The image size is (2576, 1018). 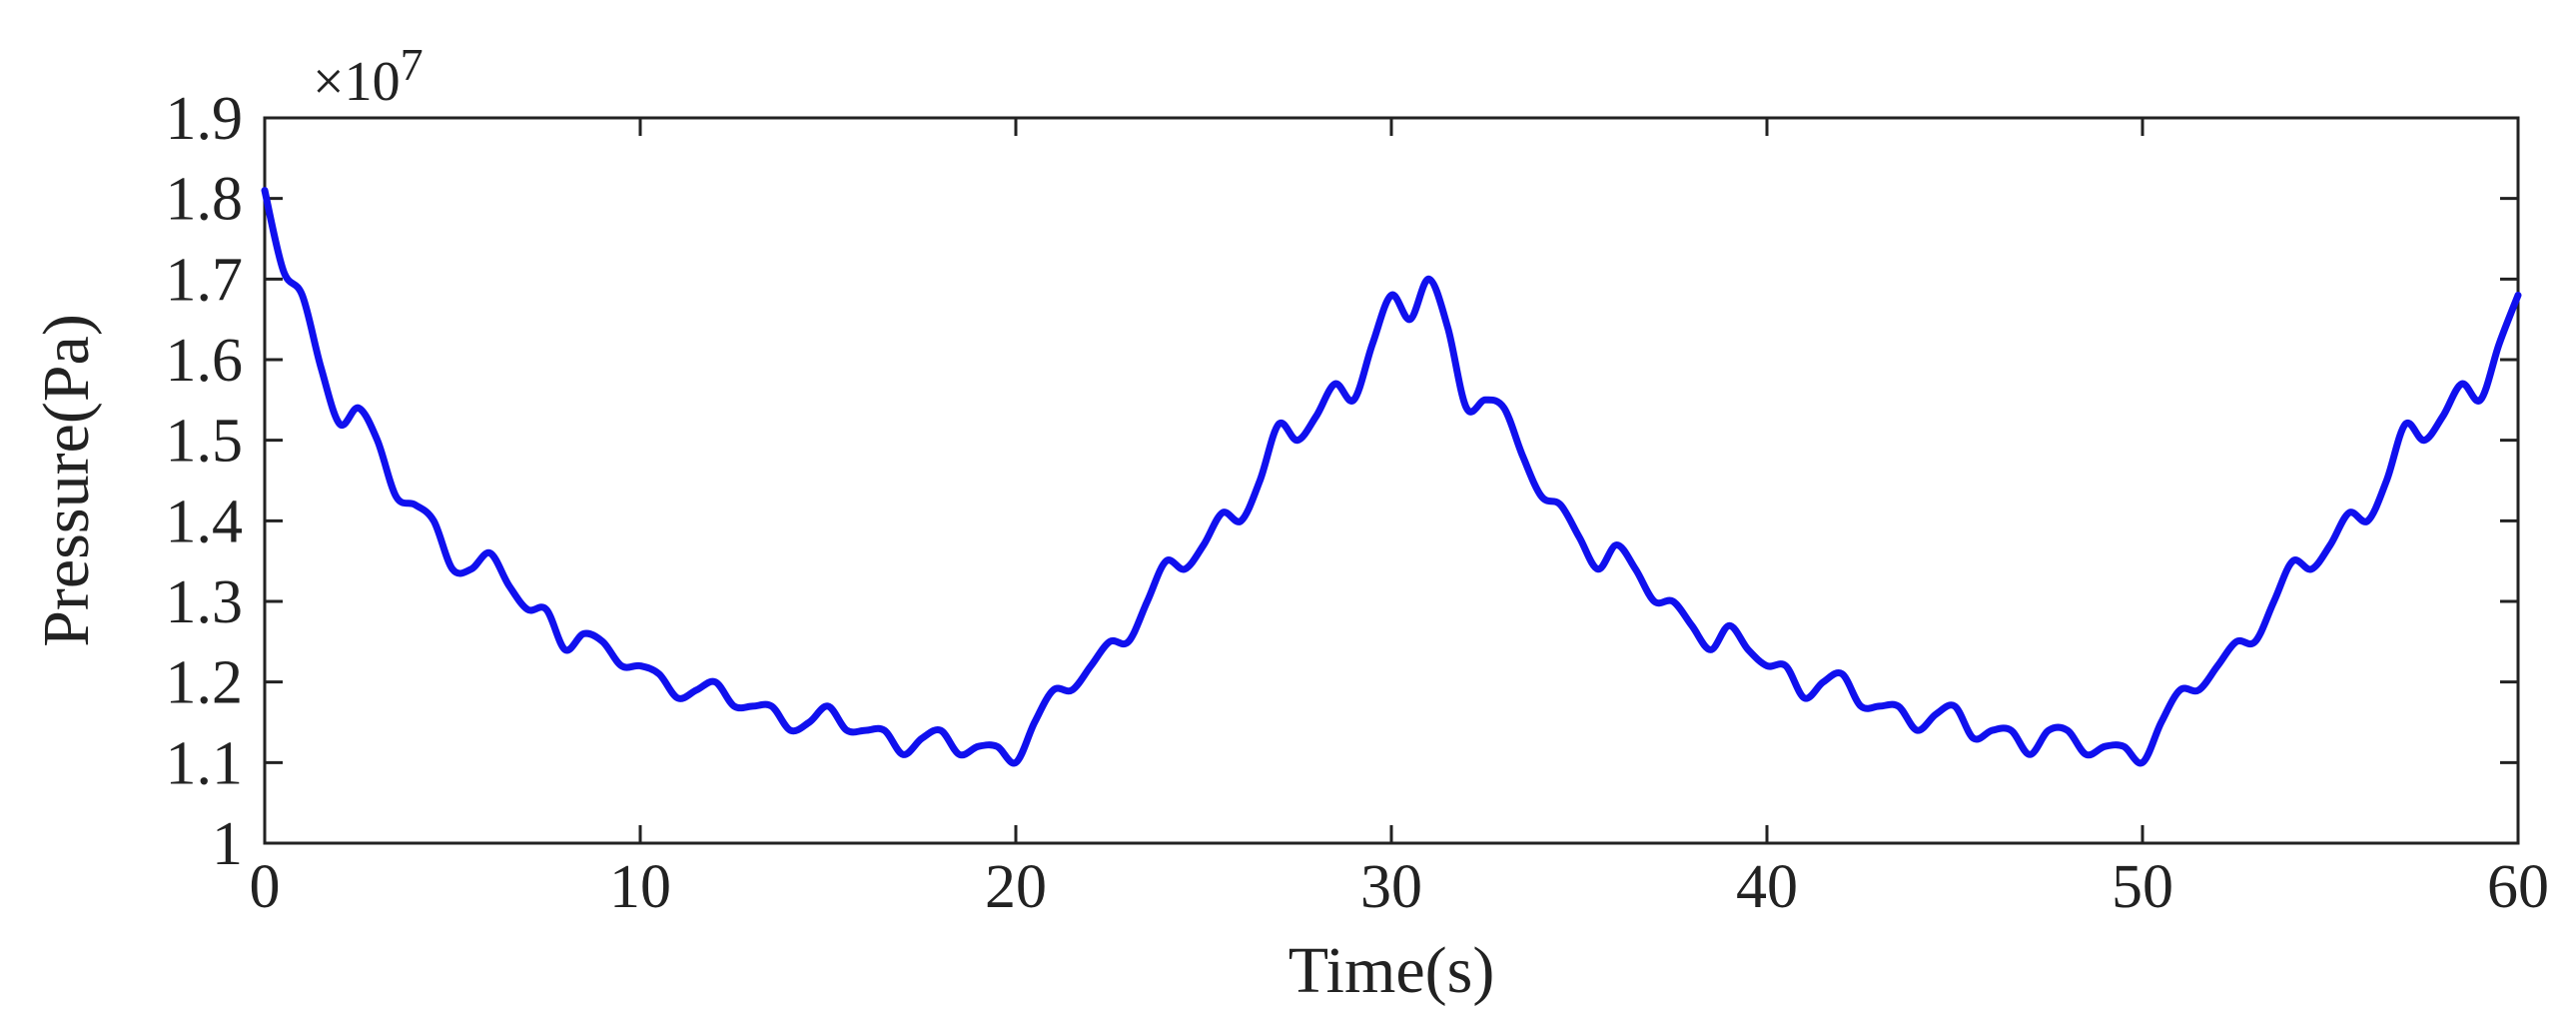 I want to click on x-axis-title: Time(s), so click(x=1392, y=970).